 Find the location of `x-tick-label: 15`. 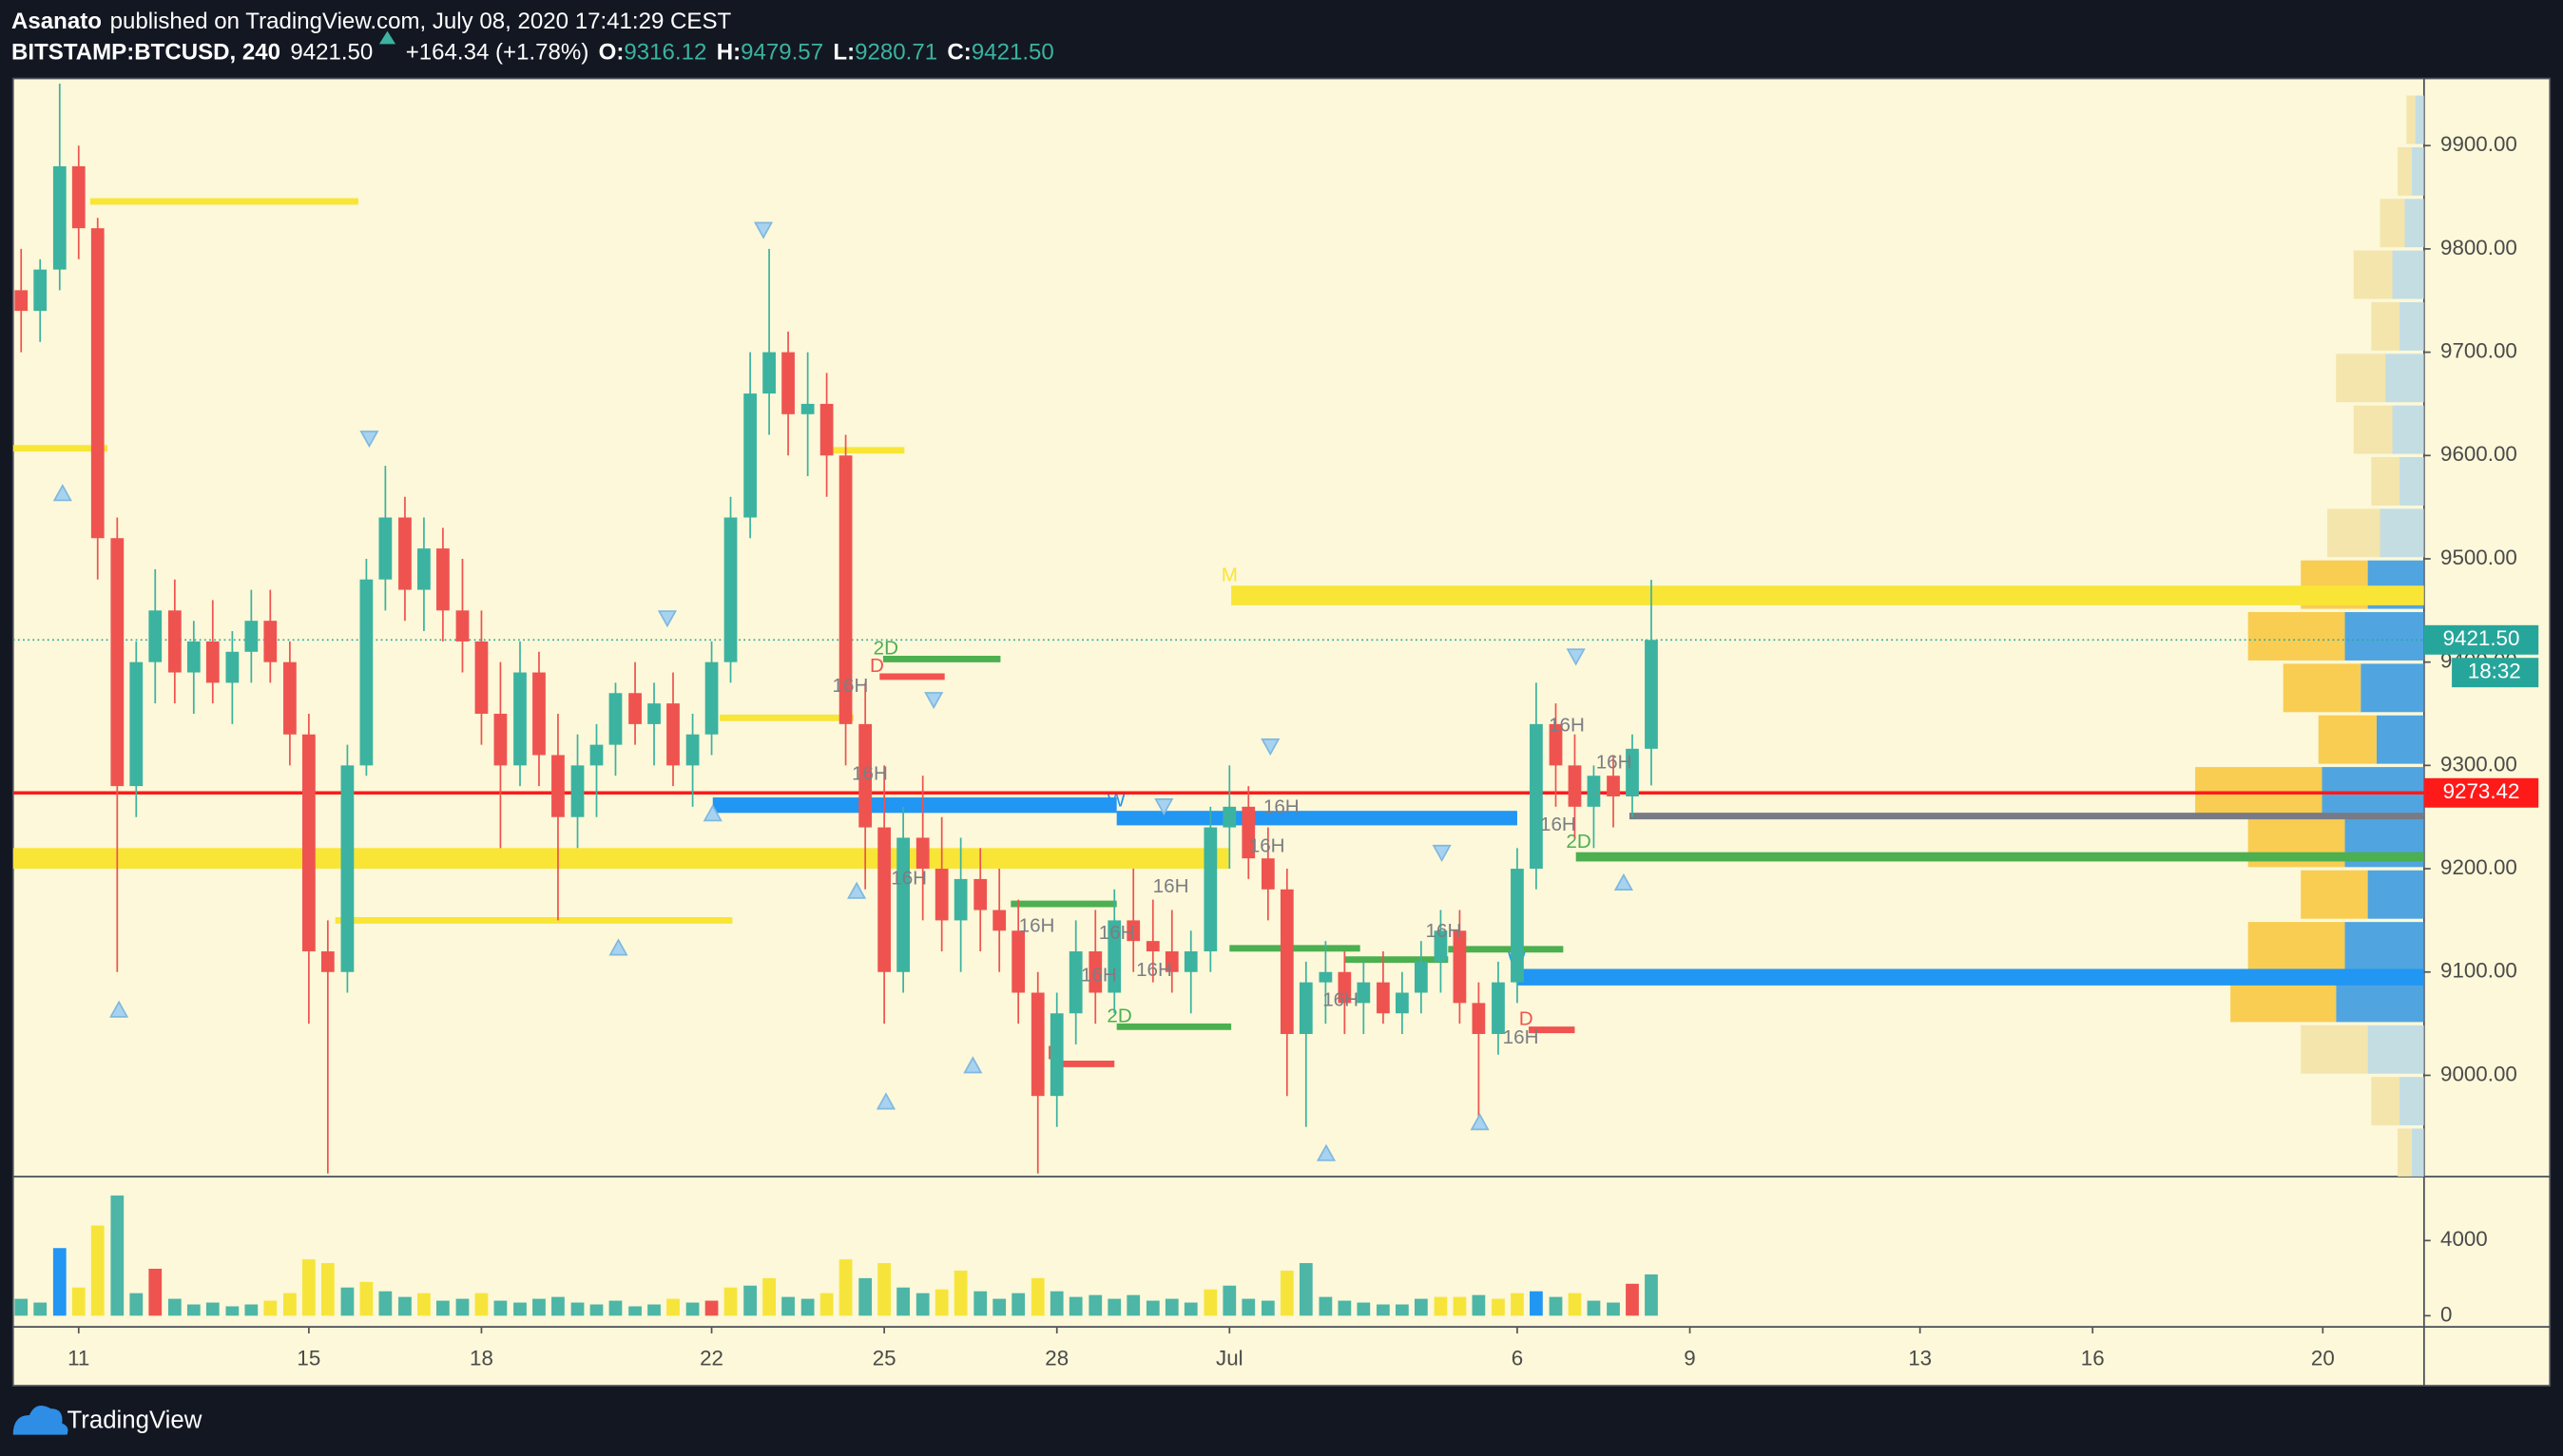

x-tick-label: 15 is located at coordinates (308, 1358).